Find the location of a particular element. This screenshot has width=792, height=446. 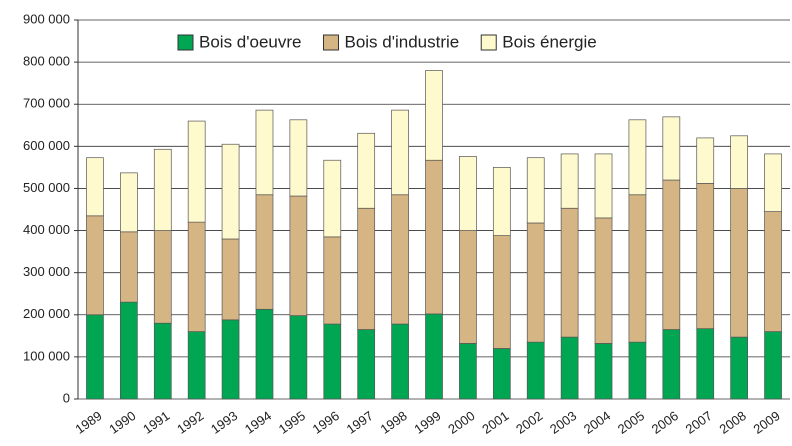

y-tick-label: 200 000 is located at coordinates (46, 313).